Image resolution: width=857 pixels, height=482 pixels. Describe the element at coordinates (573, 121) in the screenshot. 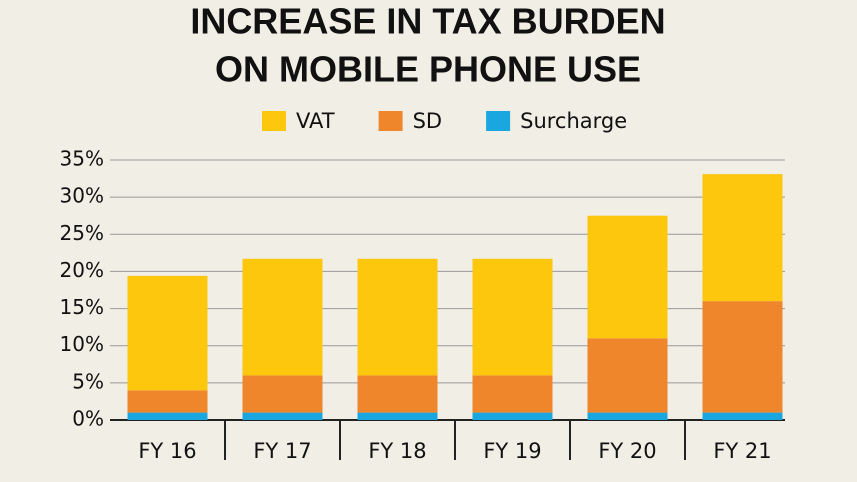

I see `legend-label: Surcharge` at that location.